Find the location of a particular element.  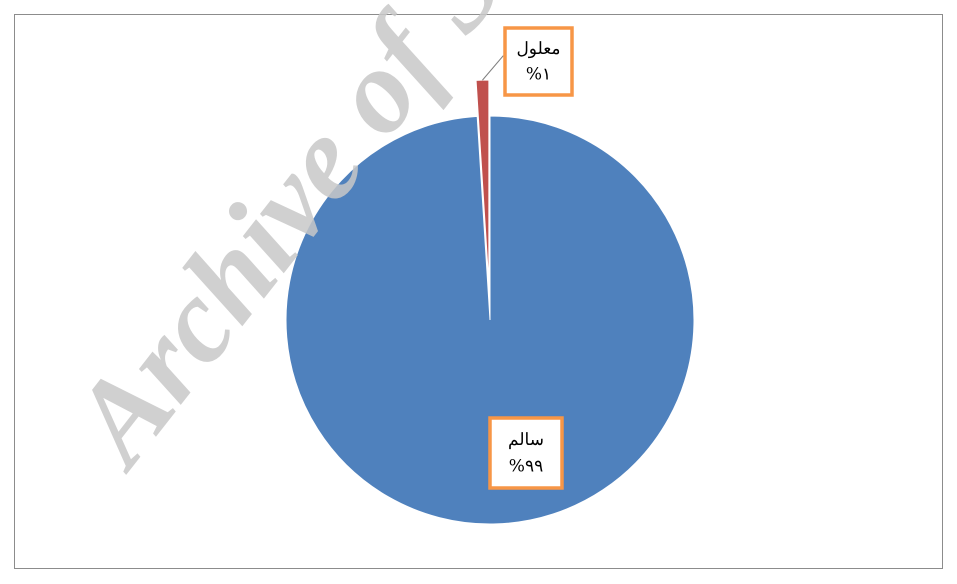

category-label: سالم is located at coordinates (526, 440).